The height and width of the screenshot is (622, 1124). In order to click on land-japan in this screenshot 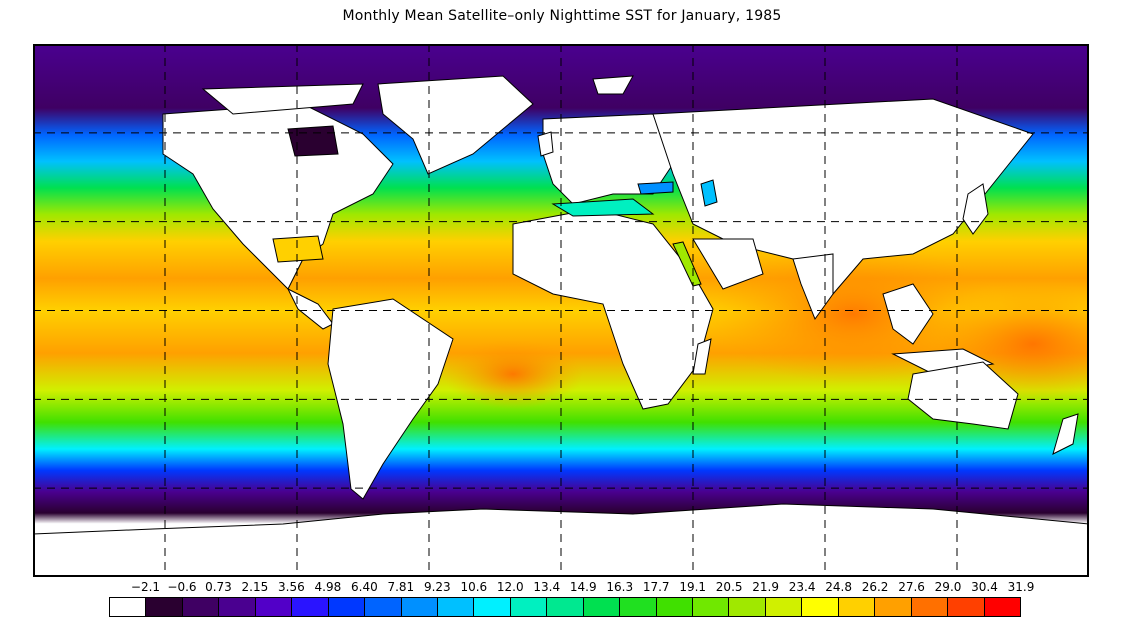, I will do `click(975, 209)`.